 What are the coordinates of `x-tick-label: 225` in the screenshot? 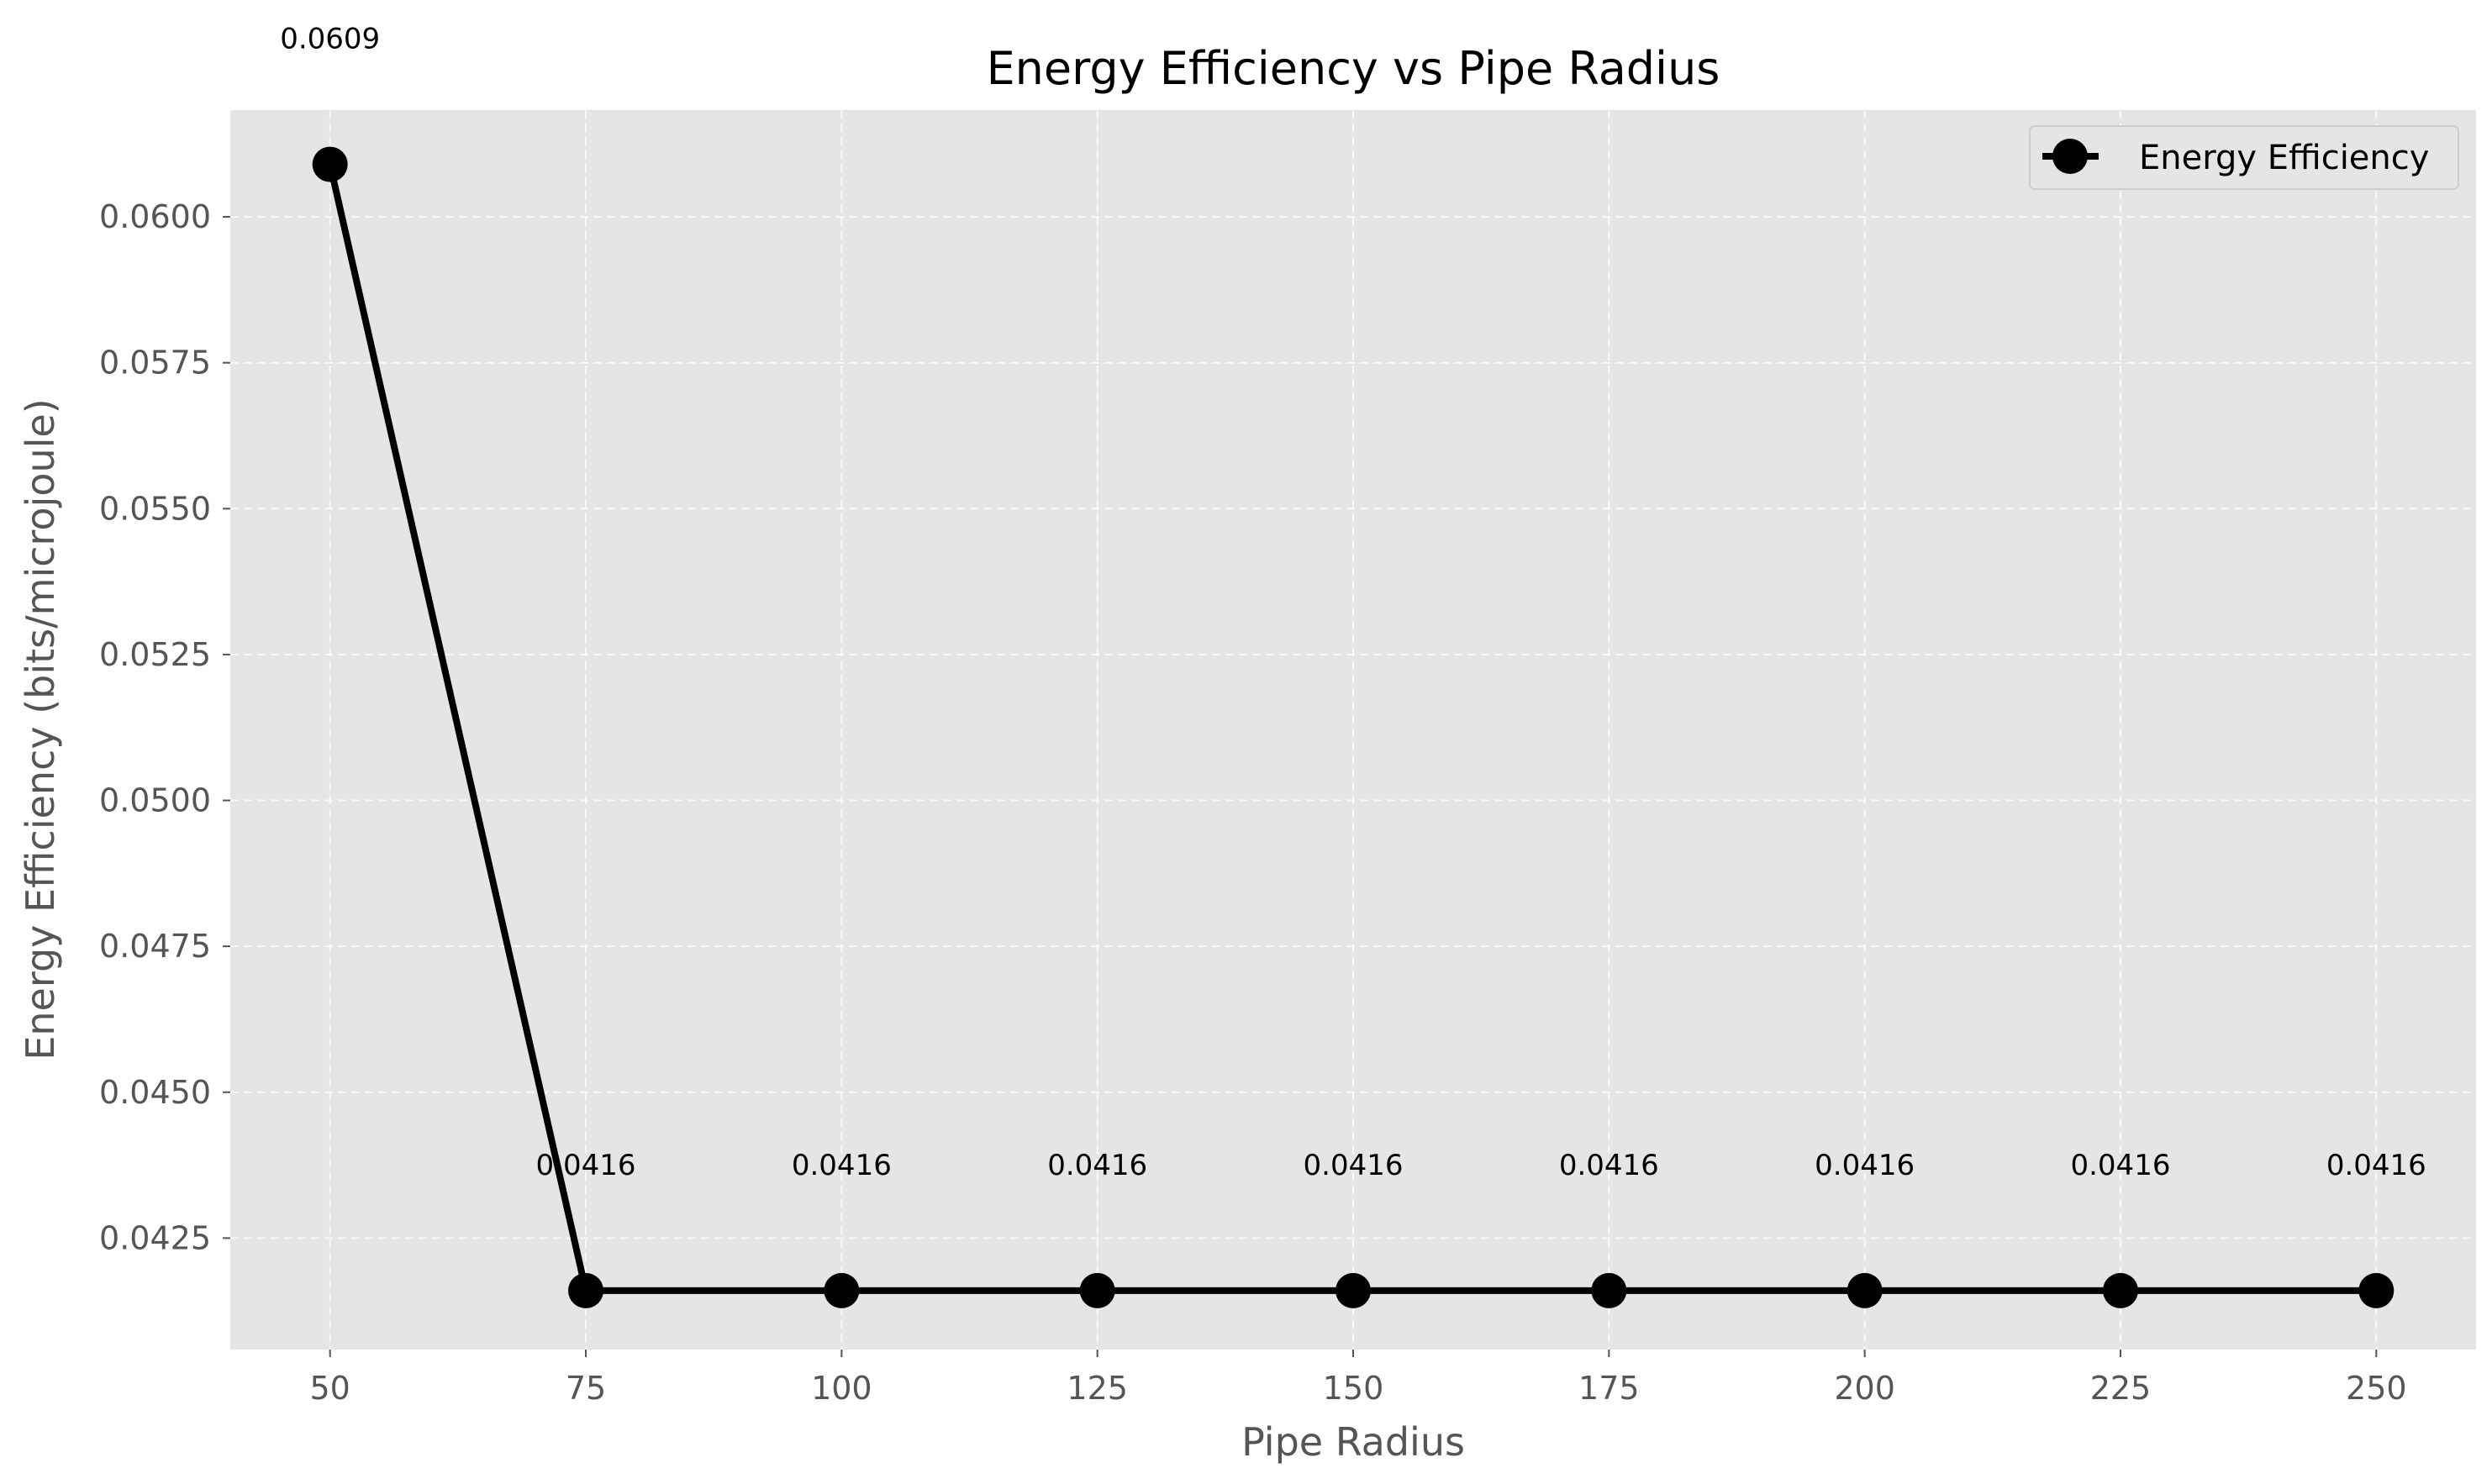 It's located at (2121, 1388).